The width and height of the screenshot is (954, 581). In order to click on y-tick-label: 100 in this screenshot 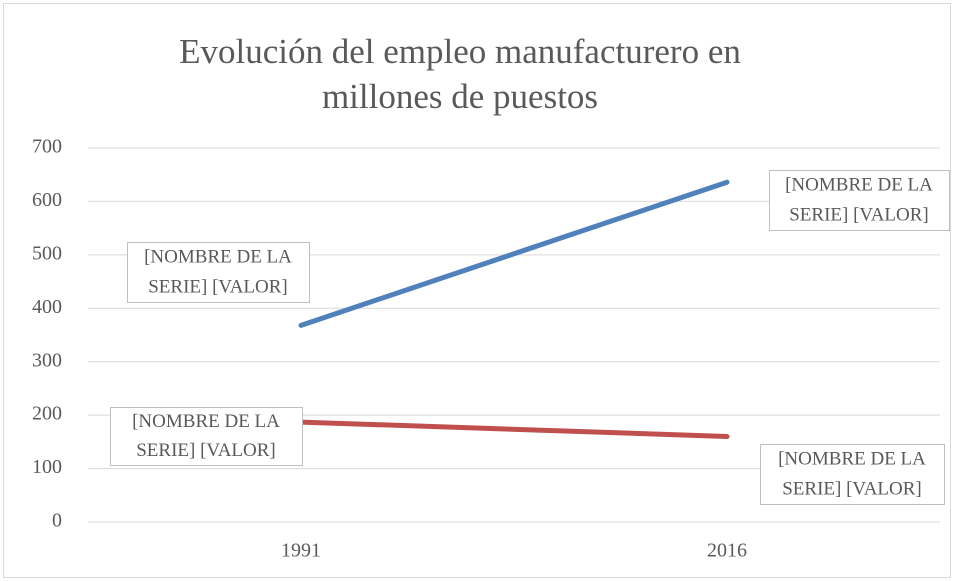, I will do `click(47, 467)`.